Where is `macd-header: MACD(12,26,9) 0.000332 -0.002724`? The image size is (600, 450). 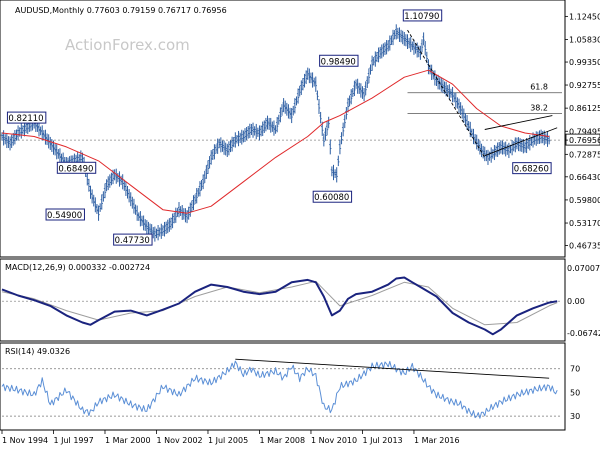
macd-header: MACD(12,26,9) 0.000332 -0.002724 is located at coordinates (77, 267).